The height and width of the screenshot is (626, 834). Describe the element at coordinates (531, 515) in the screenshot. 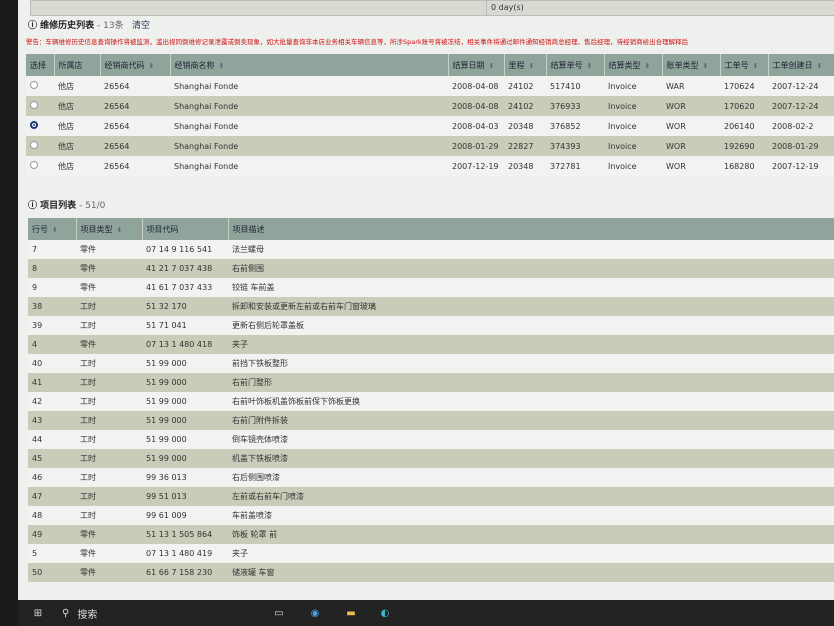

I see `cell-desc: 车前盖喷漆` at that location.